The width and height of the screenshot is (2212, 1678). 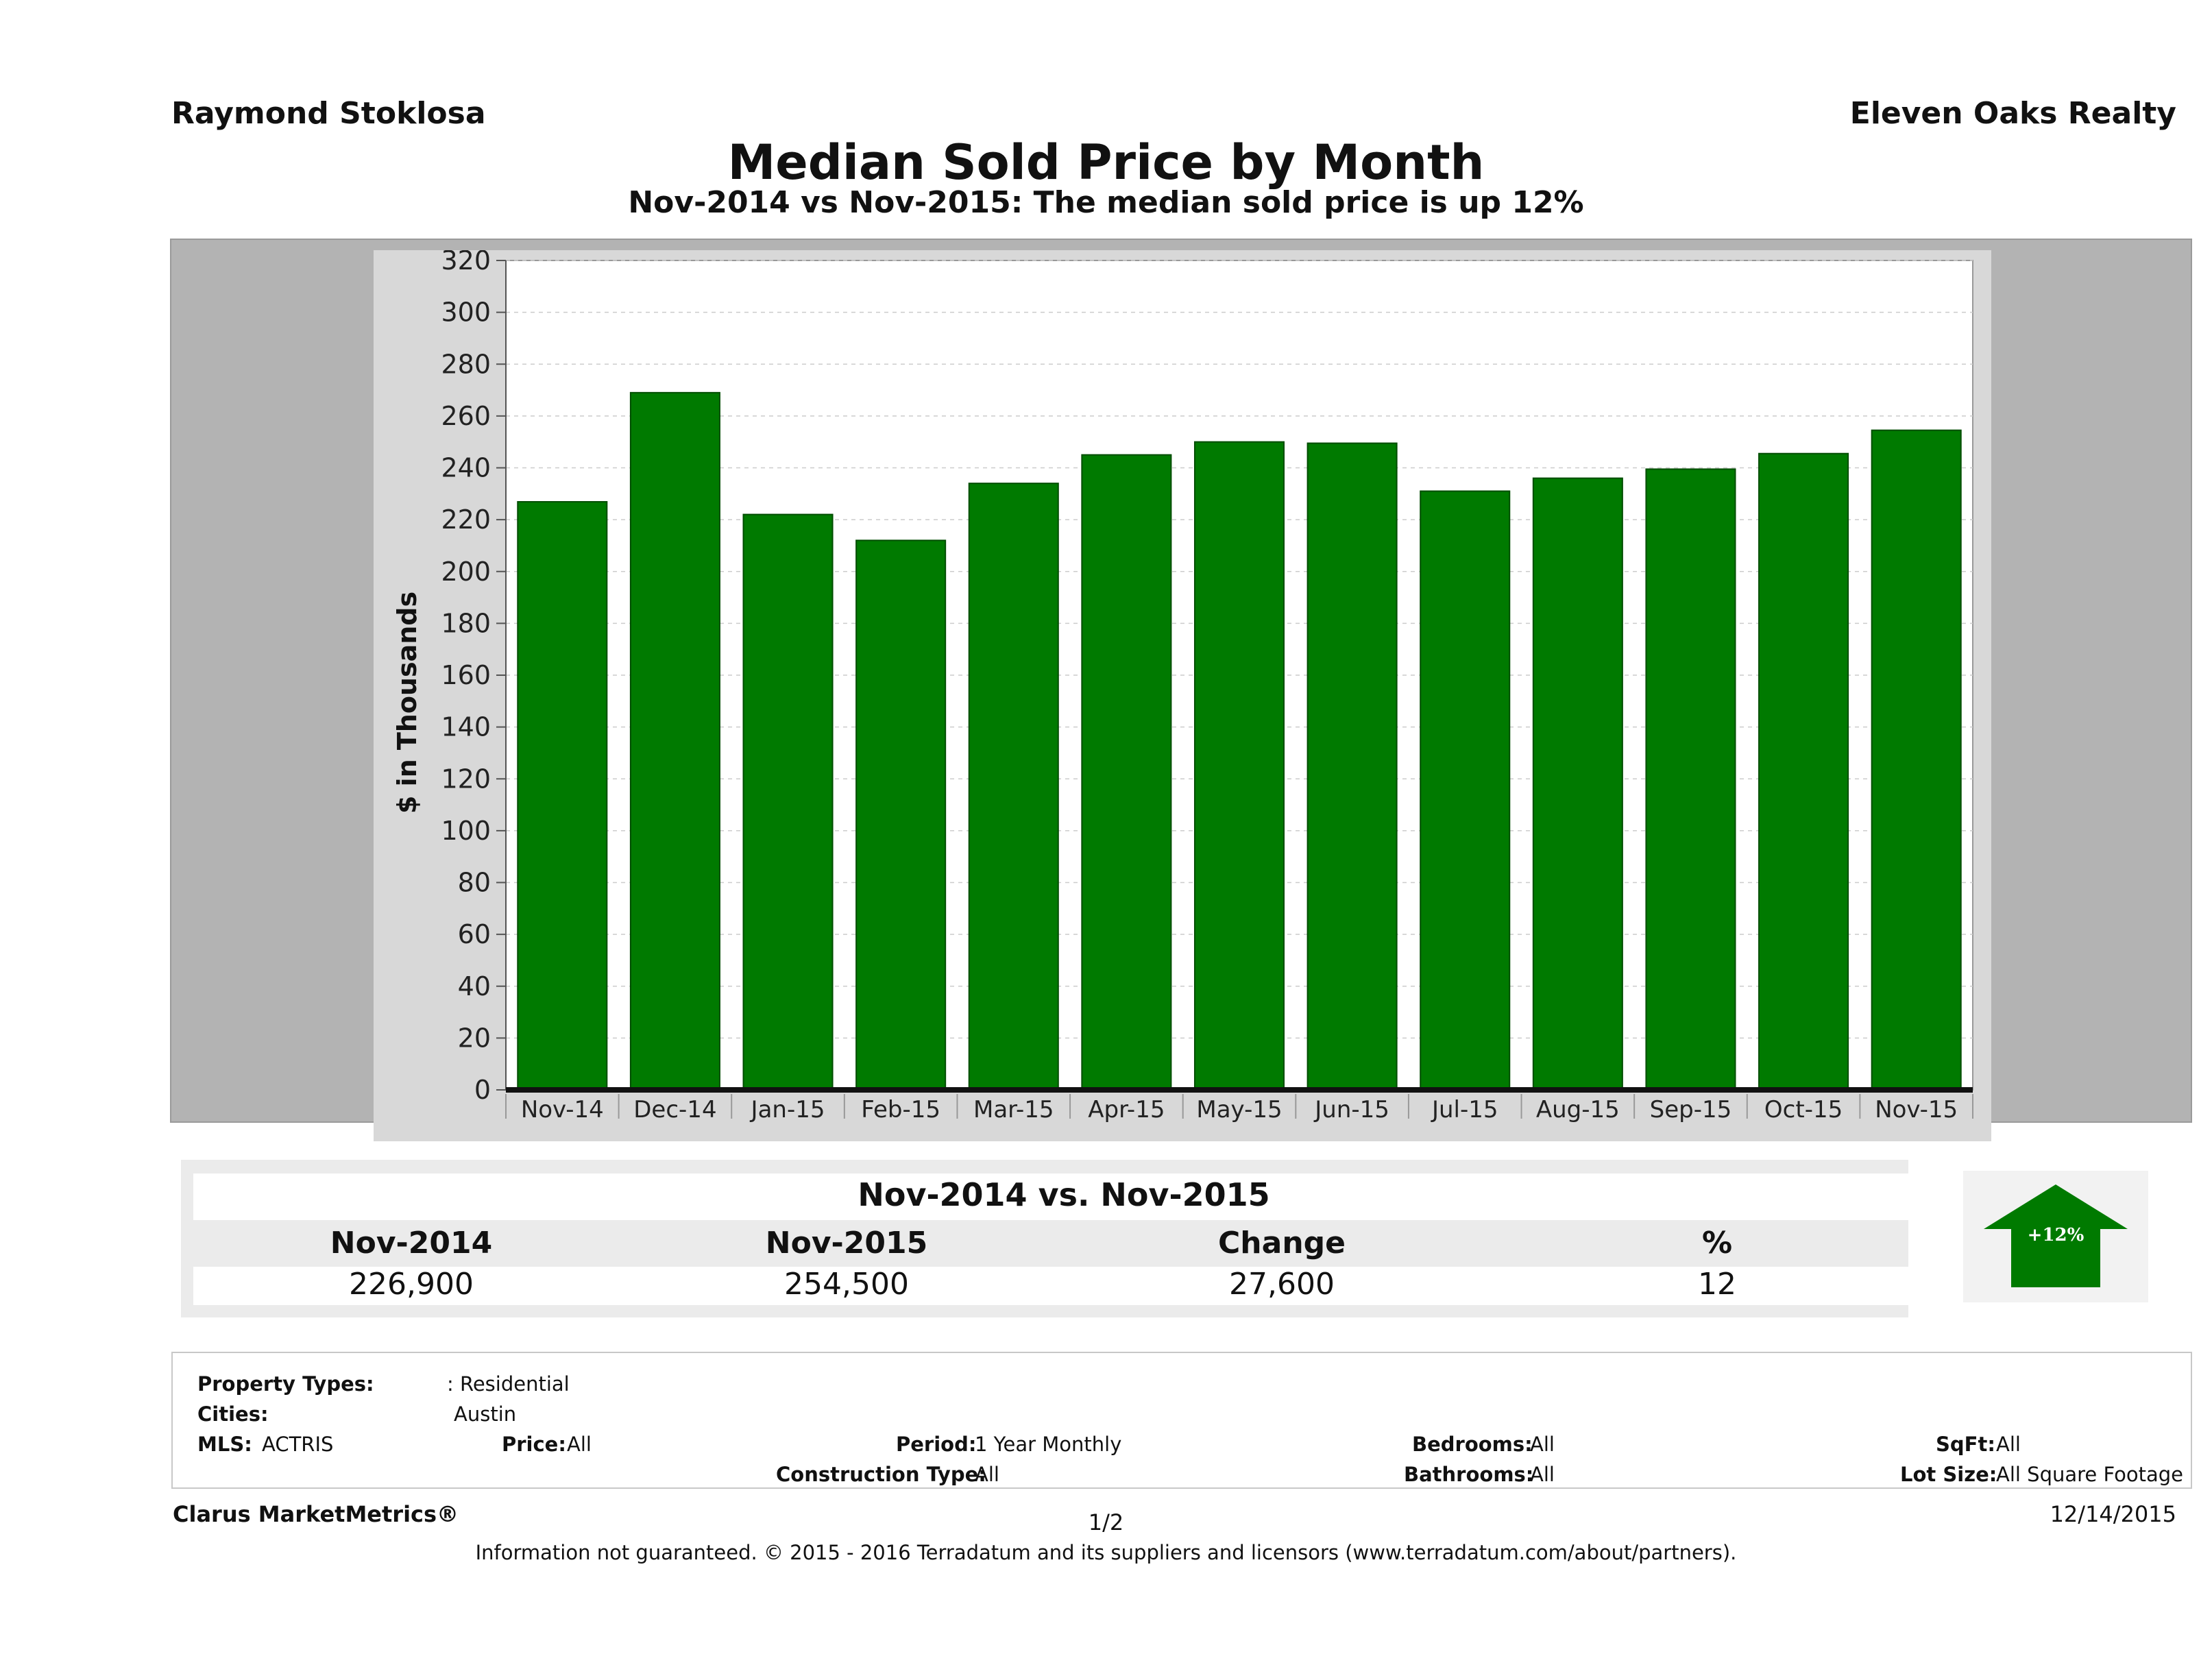 What do you see at coordinates (1064, 1194) in the screenshot?
I see `summary-heading: Nov-2014 vs. Nov-2015` at bounding box center [1064, 1194].